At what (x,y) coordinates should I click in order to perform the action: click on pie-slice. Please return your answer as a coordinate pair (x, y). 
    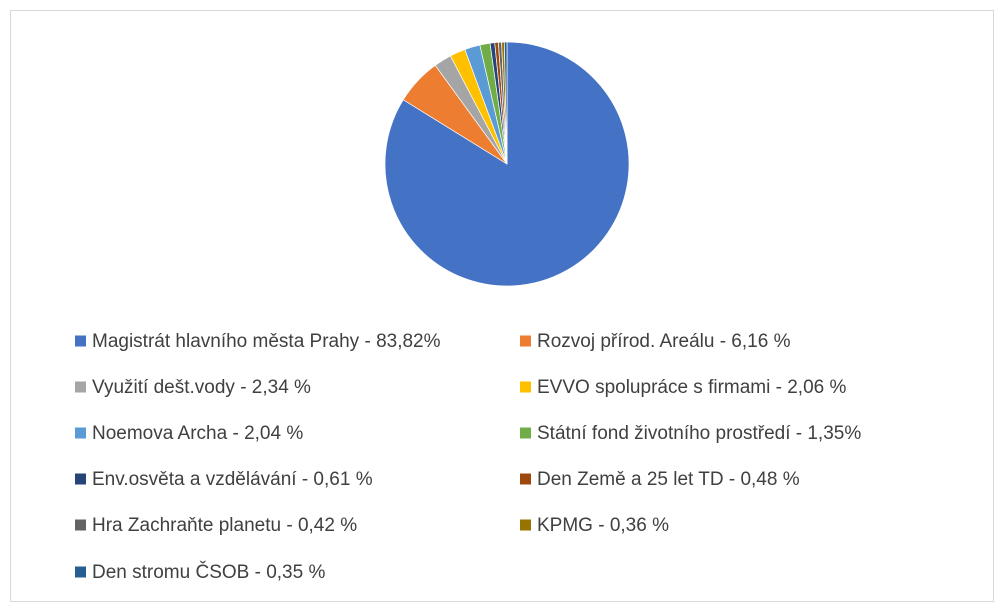
    Looking at the image, I should click on (505, 103).